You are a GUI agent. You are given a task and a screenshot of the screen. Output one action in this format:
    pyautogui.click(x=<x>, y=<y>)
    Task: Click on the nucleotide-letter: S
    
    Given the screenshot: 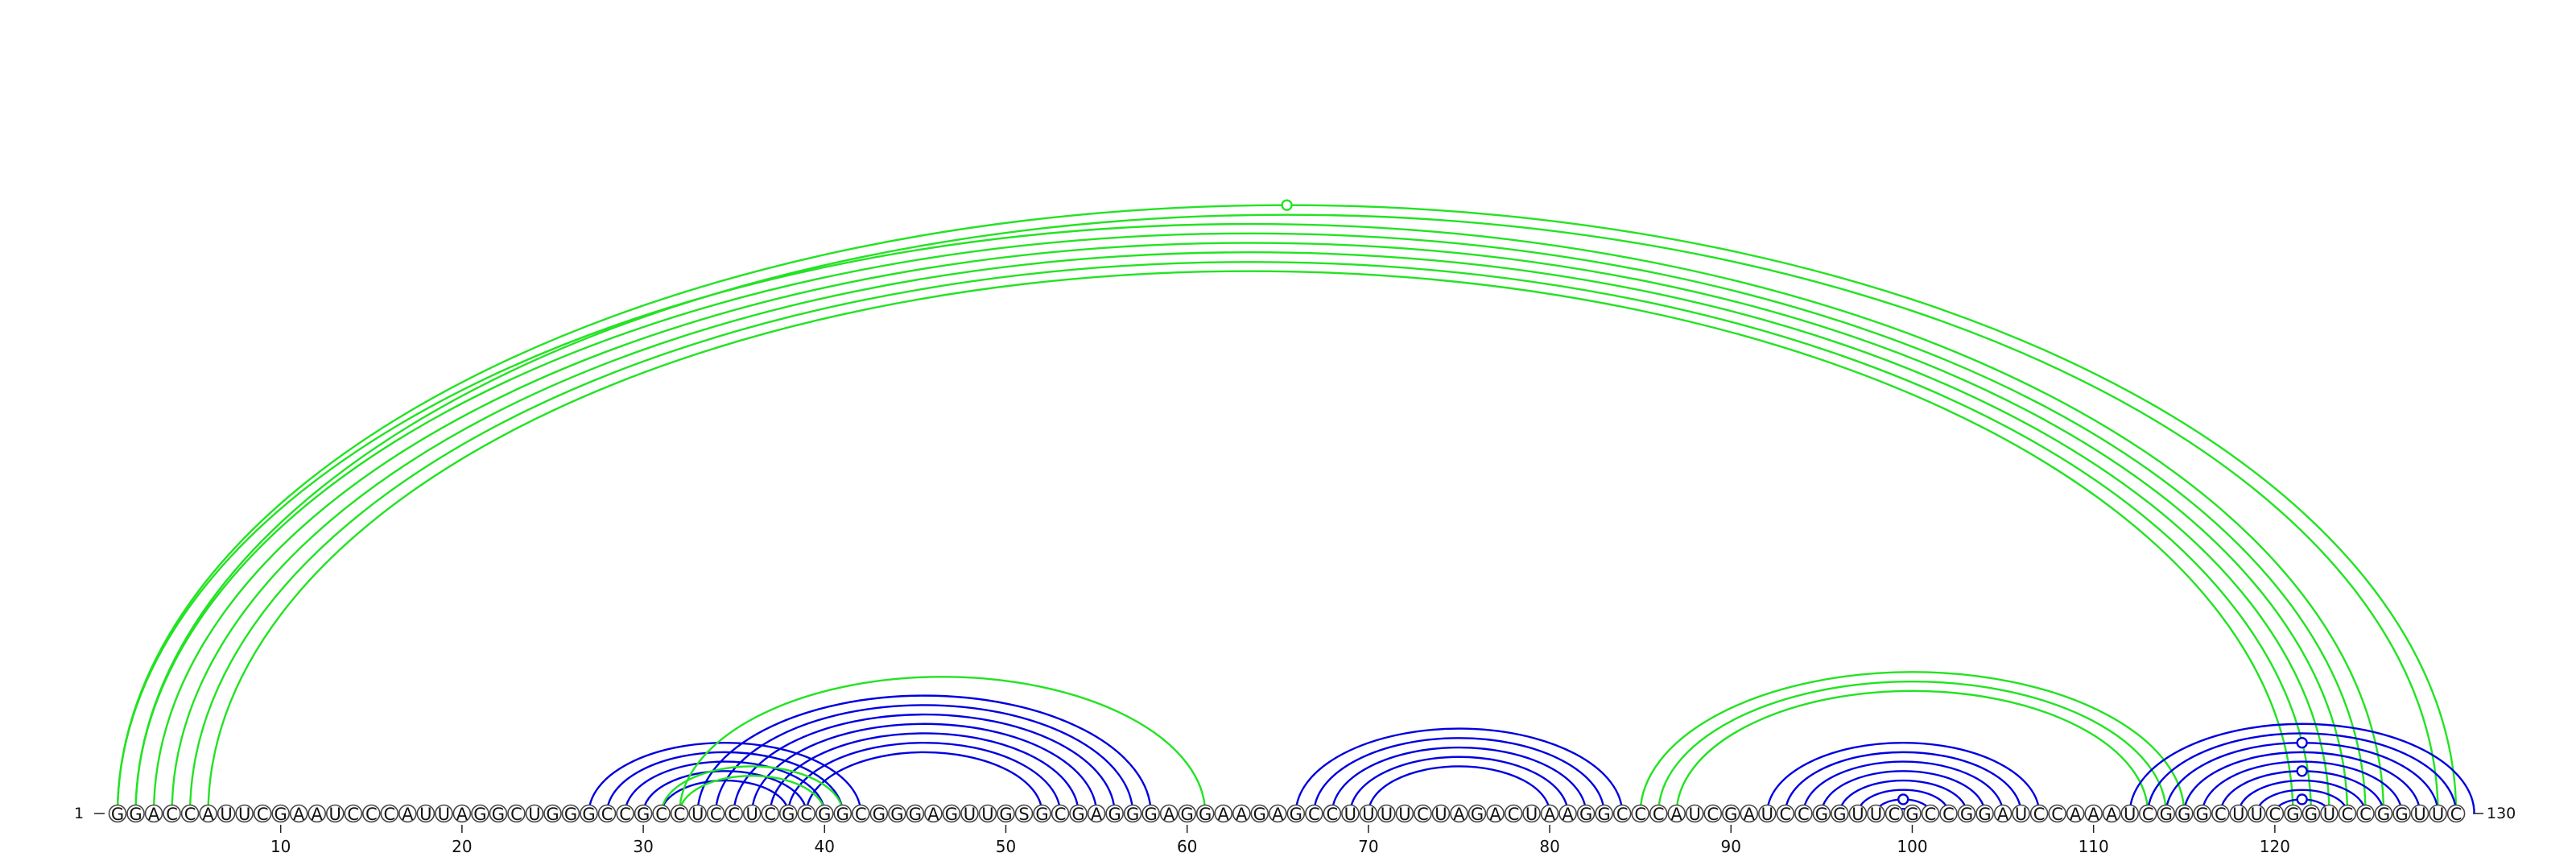 What is the action you would take?
    pyautogui.click(x=1023, y=814)
    